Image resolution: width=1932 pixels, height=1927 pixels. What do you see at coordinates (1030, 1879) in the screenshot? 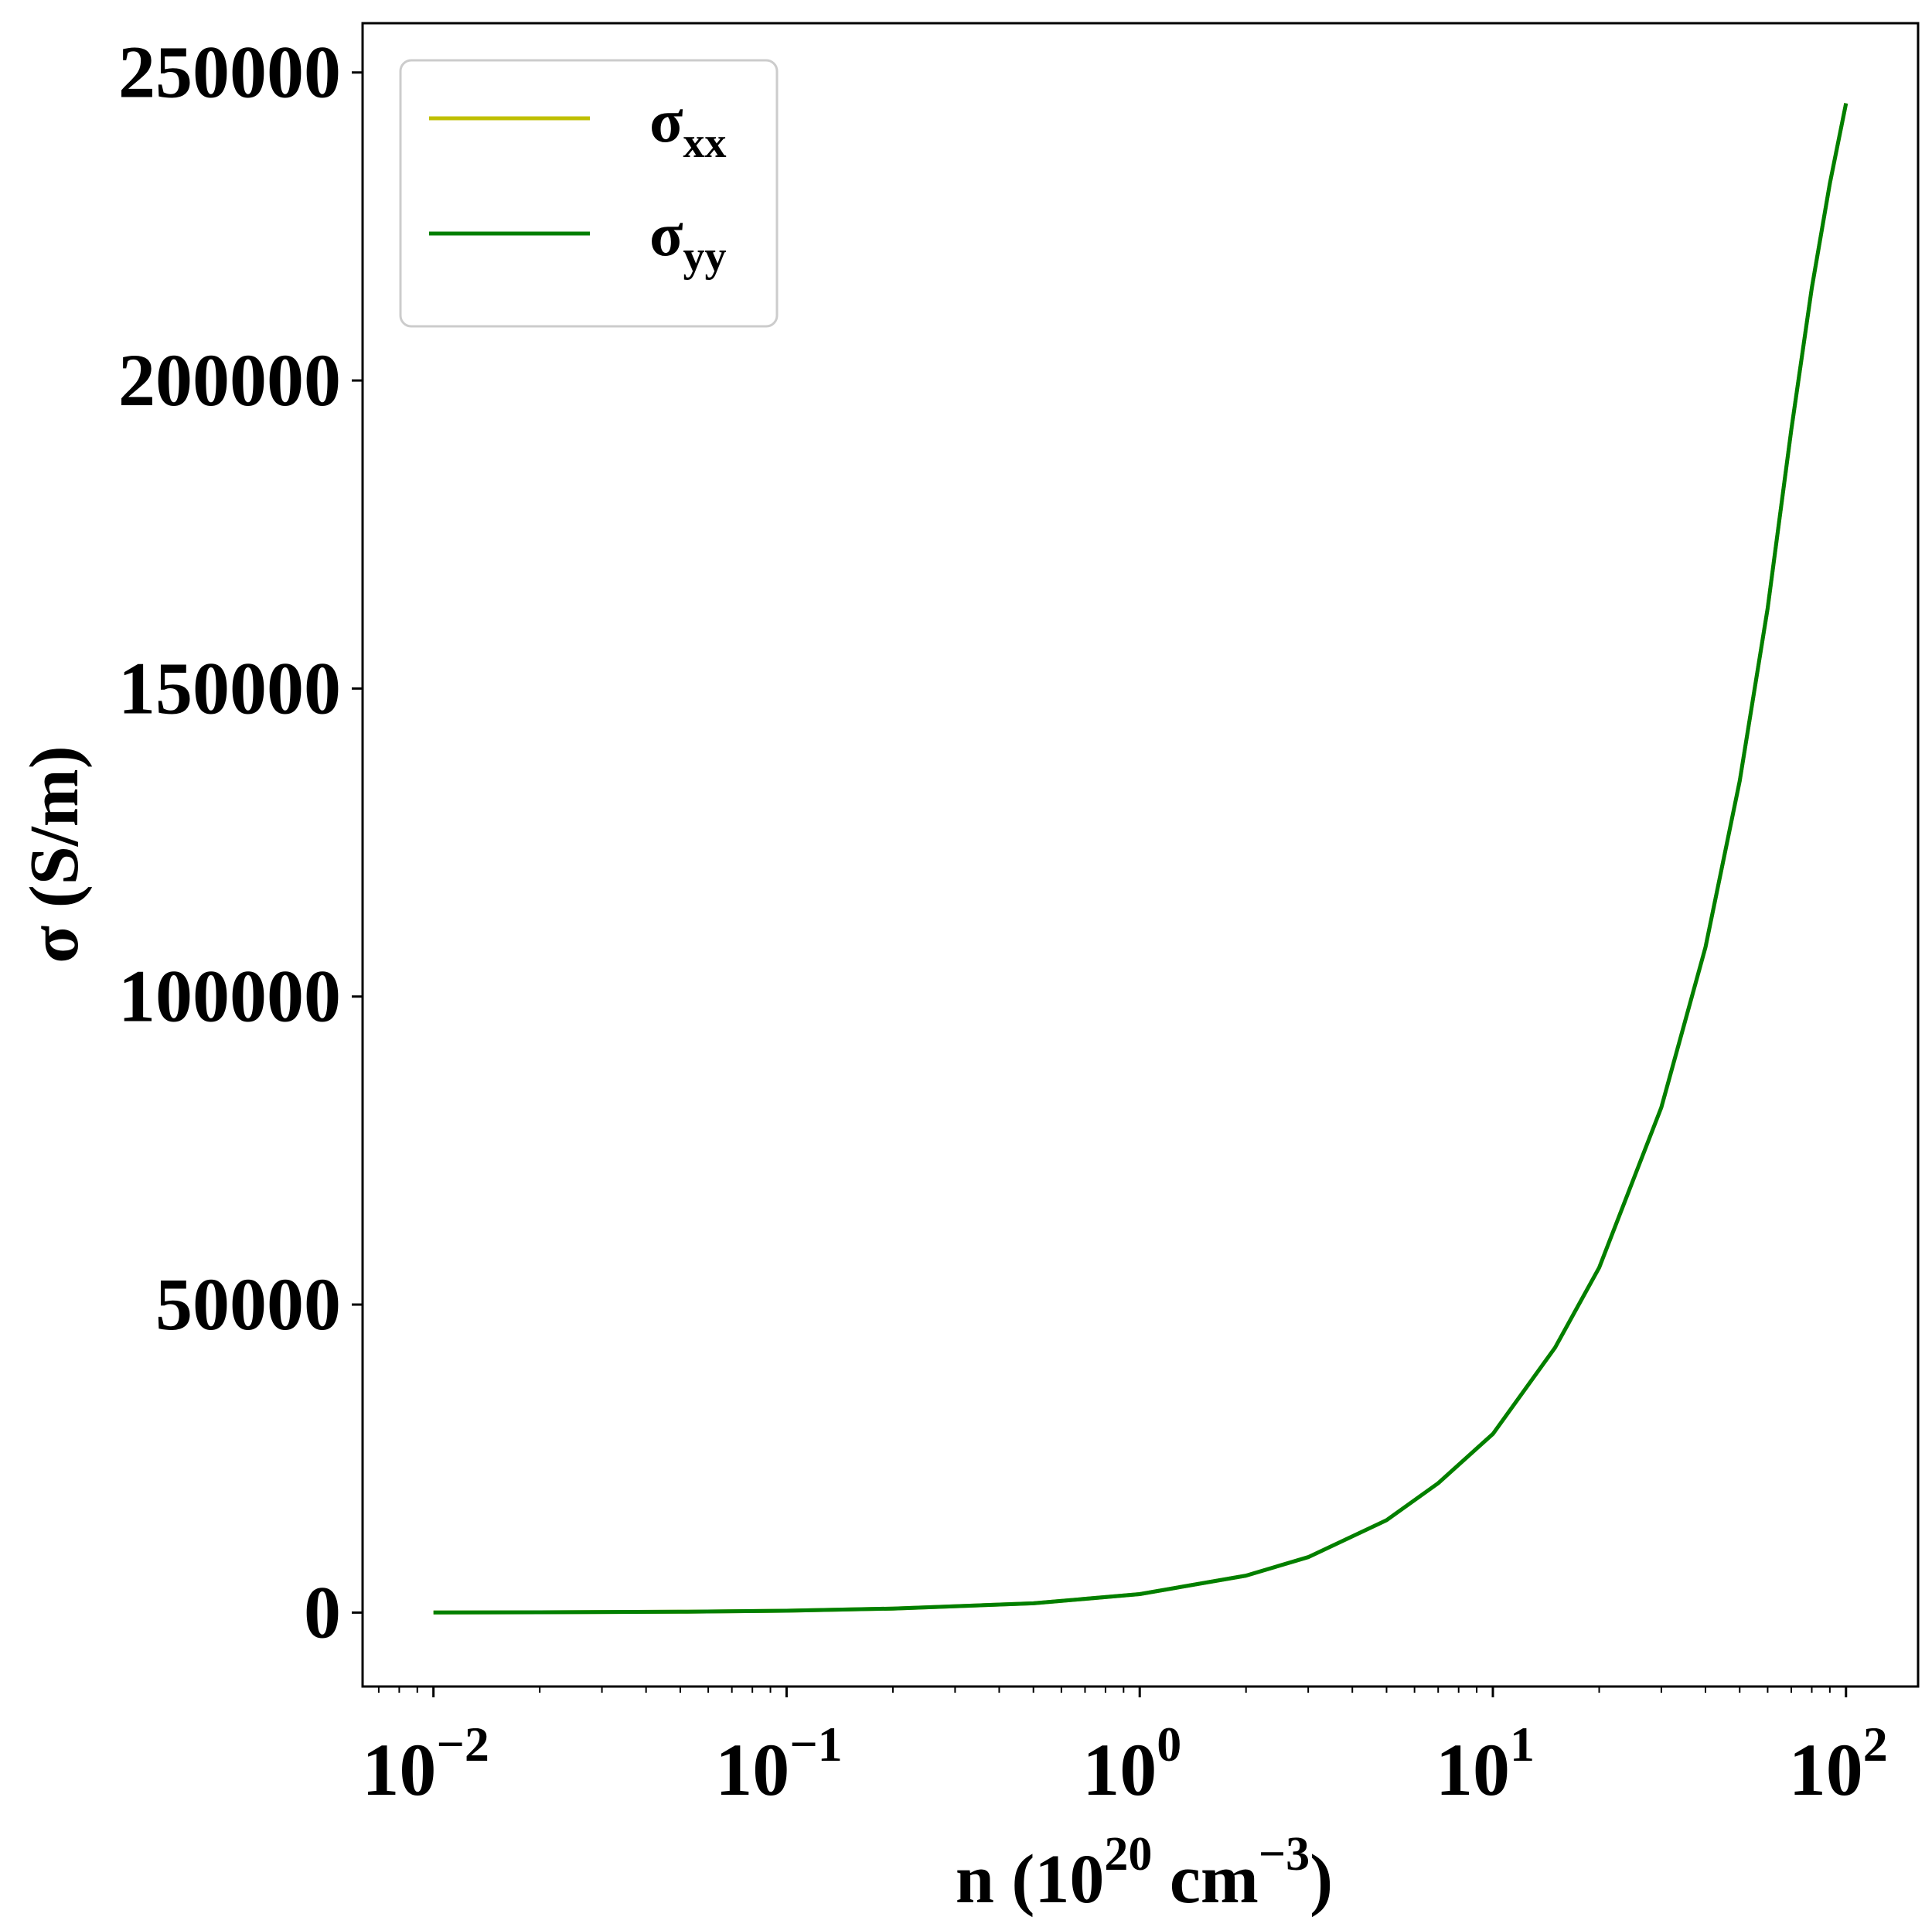
I see `x-axis-title-base: n (10` at bounding box center [1030, 1879].